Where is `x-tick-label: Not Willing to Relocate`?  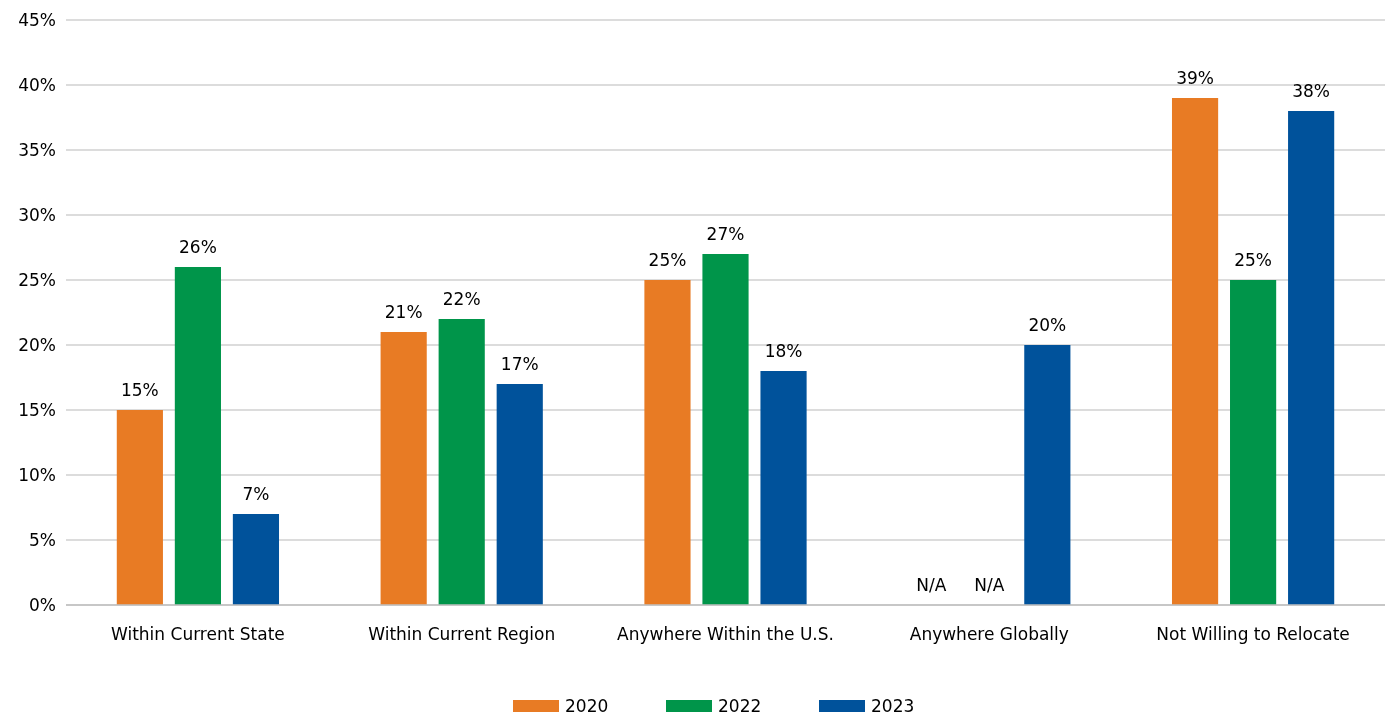 x-tick-label: Not Willing to Relocate is located at coordinates (1253, 634).